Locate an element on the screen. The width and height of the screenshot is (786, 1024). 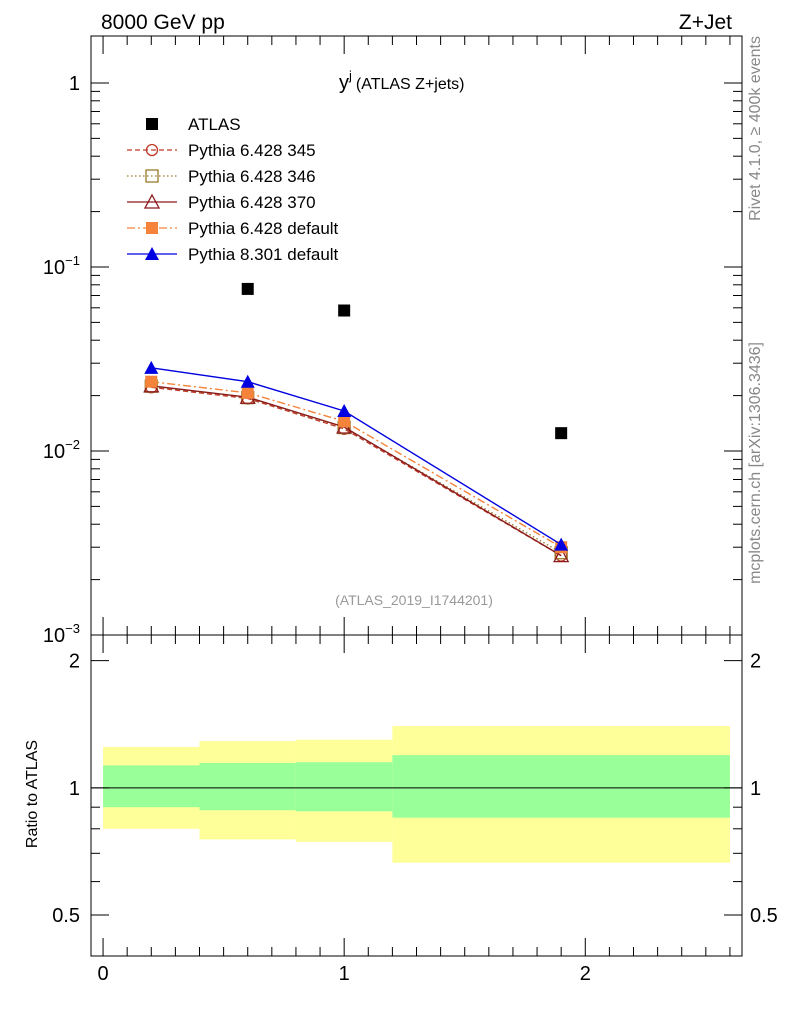
rivet-label: Rivet 4.1.0, ≥ 400k events is located at coordinates (755, 128).